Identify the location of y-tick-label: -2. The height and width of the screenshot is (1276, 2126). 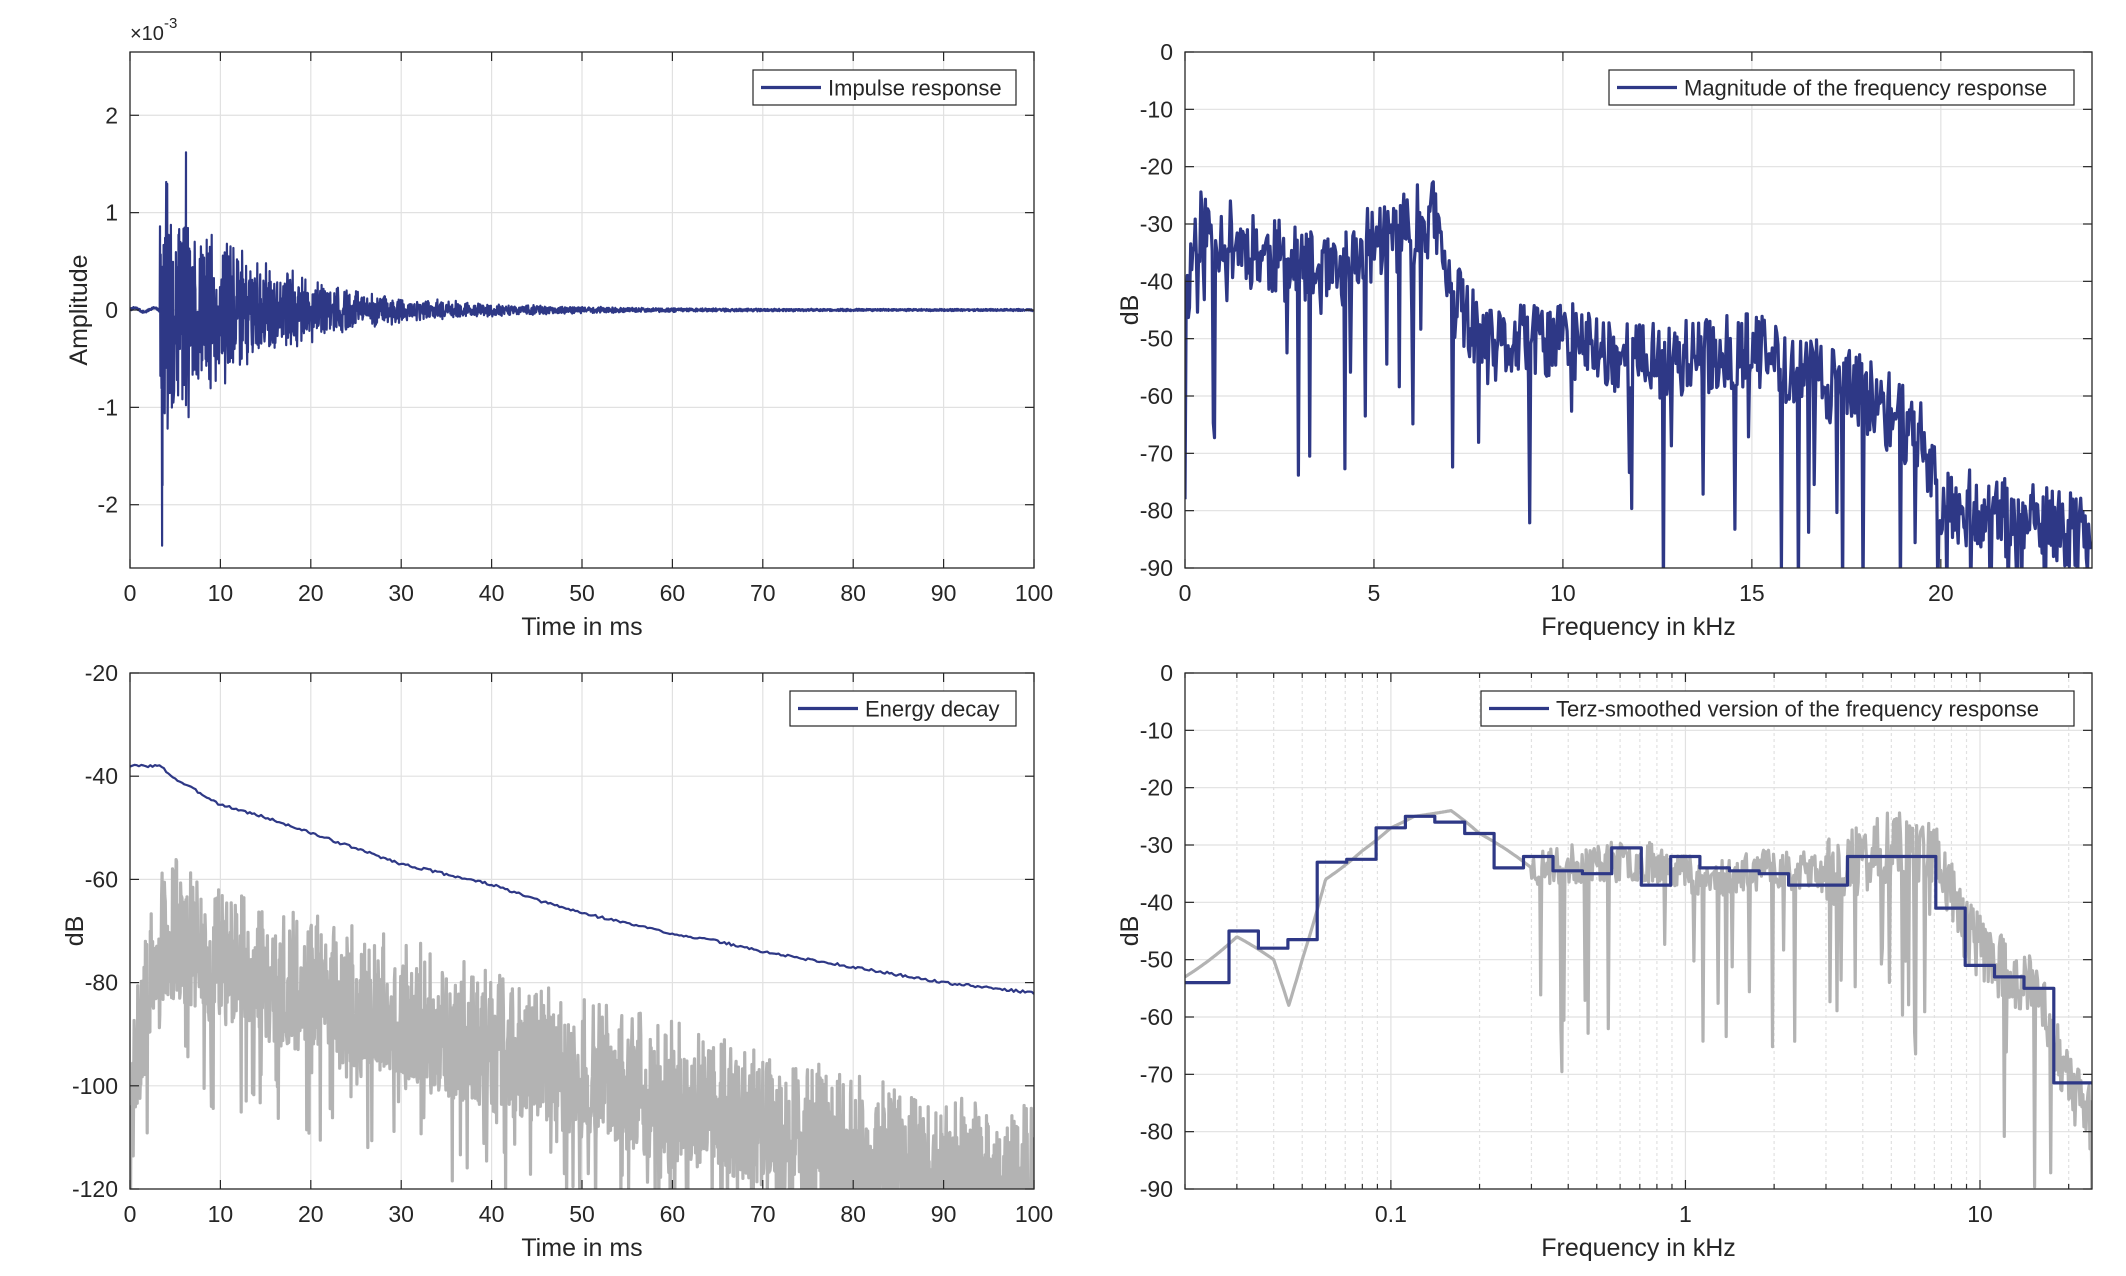
(108, 505).